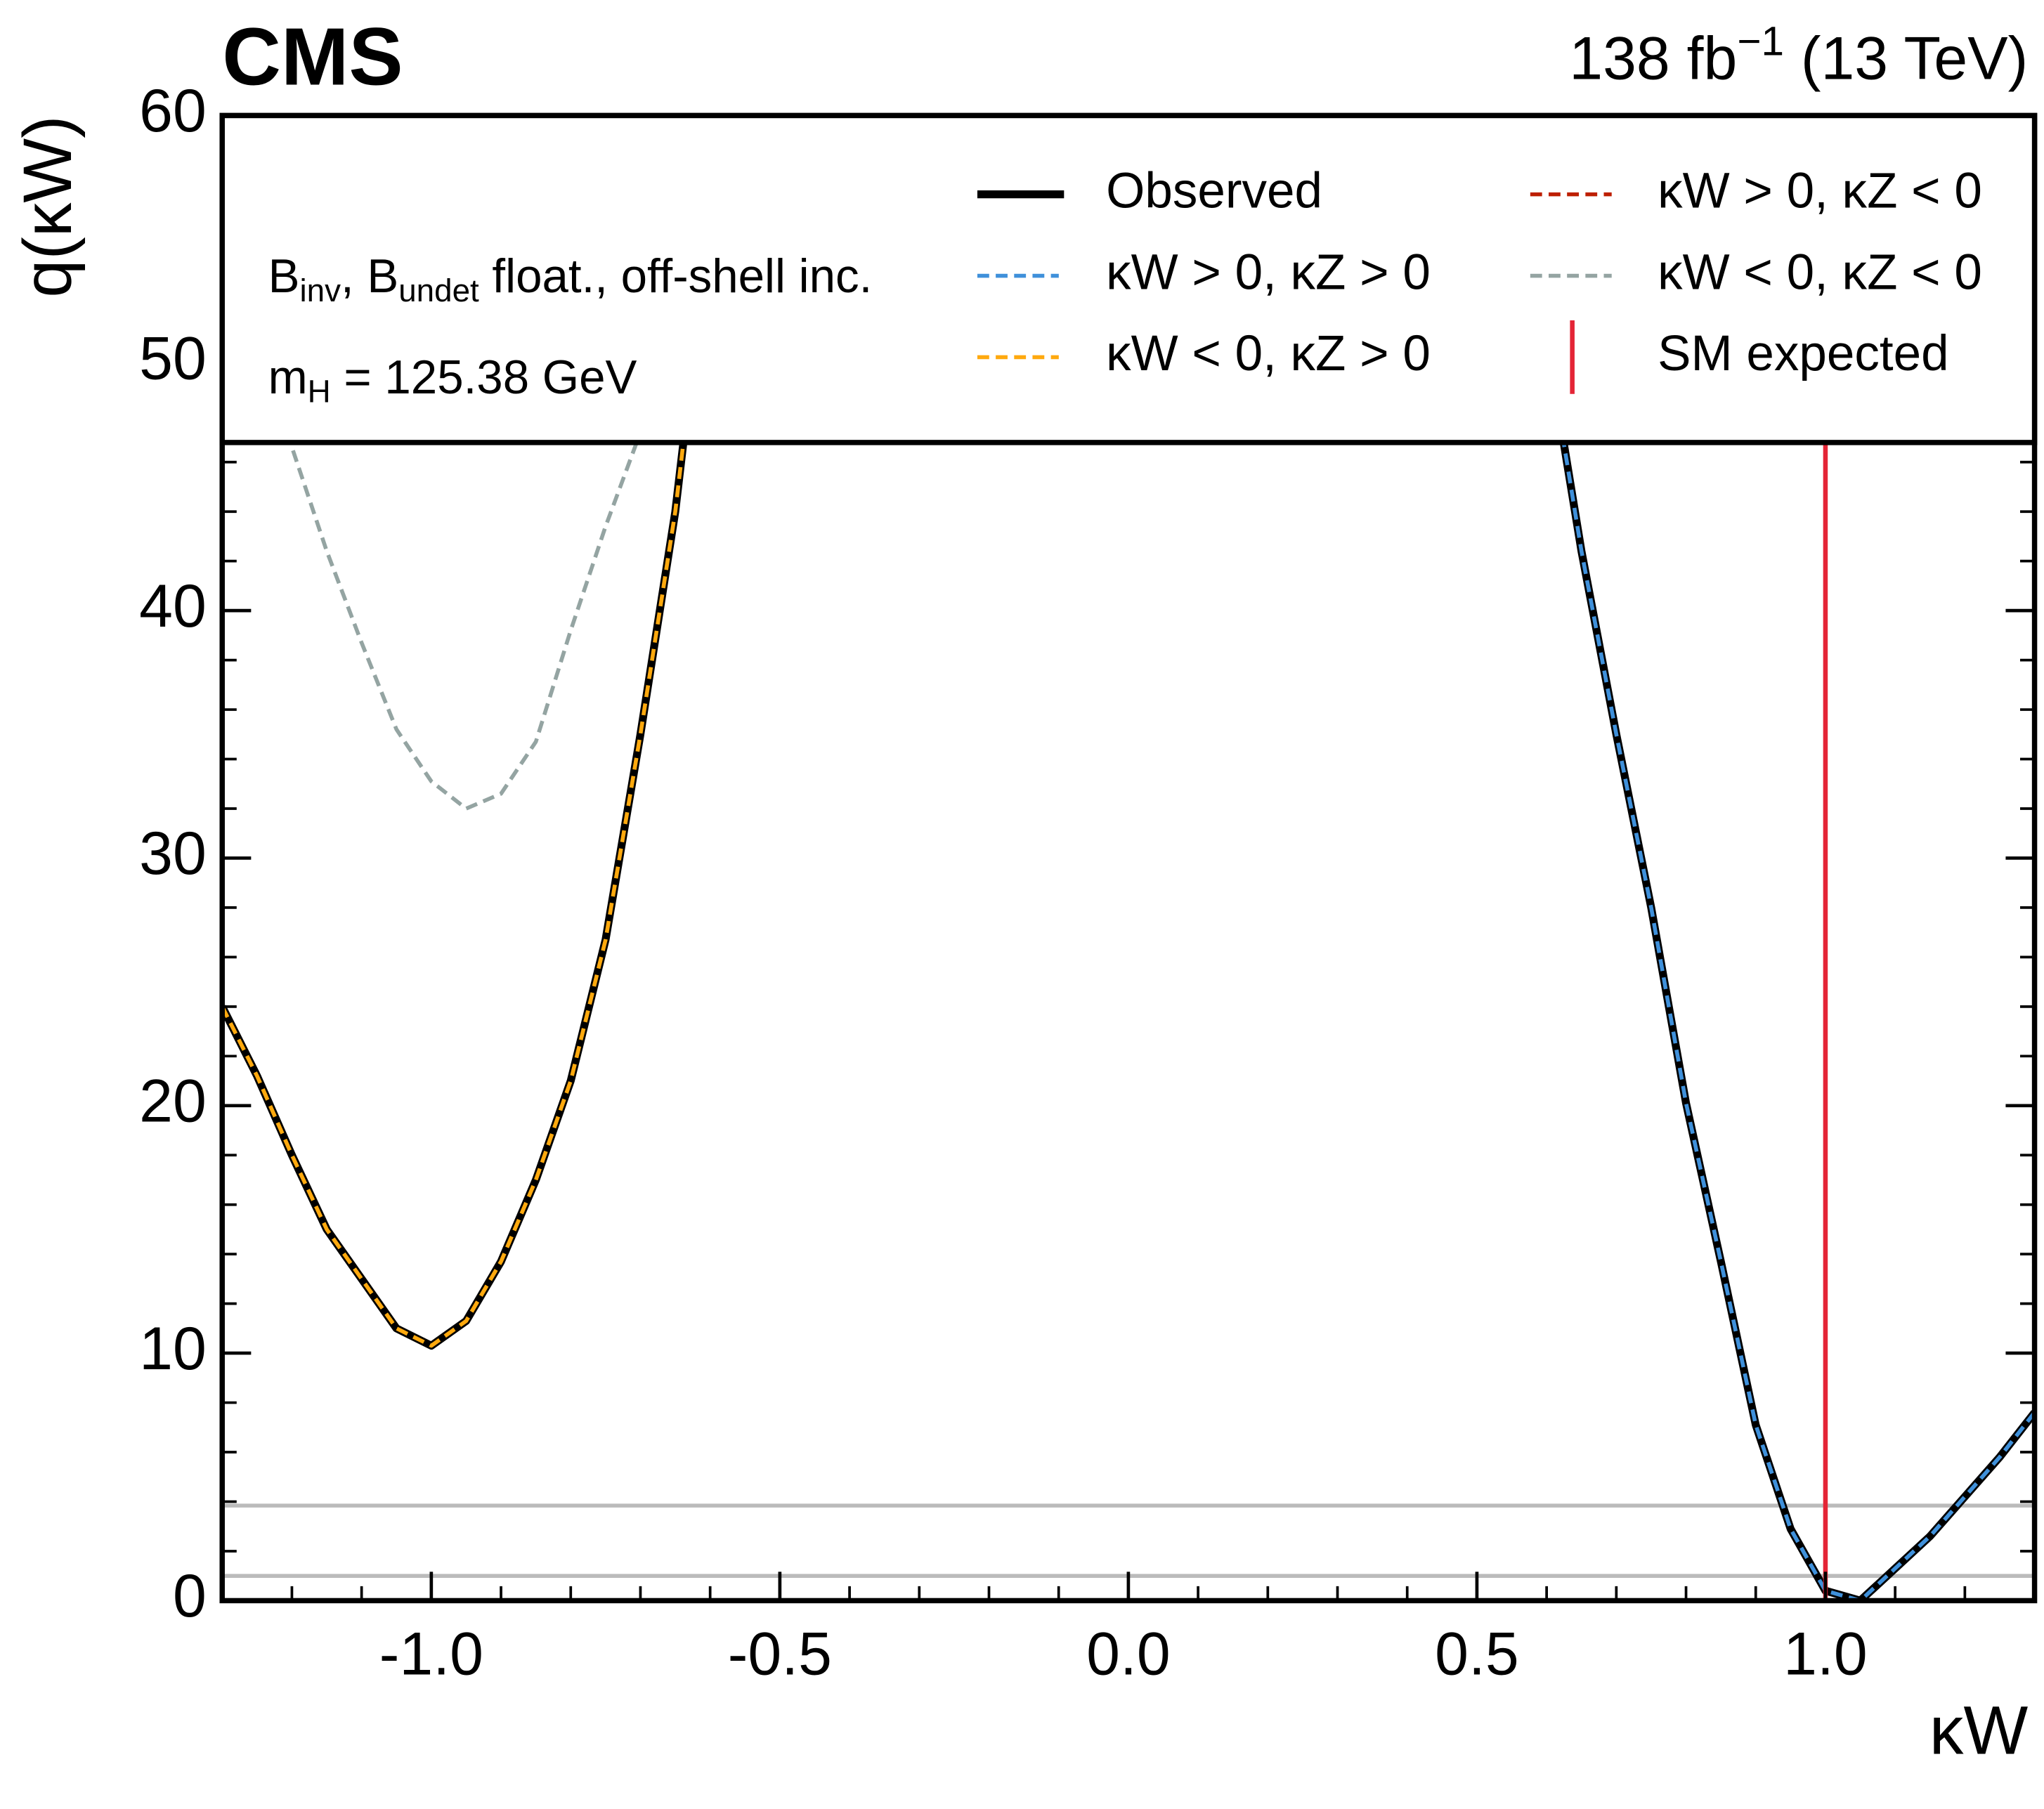  Describe the element at coordinates (1214, 190) in the screenshot. I see `legend-label: Observed` at that location.